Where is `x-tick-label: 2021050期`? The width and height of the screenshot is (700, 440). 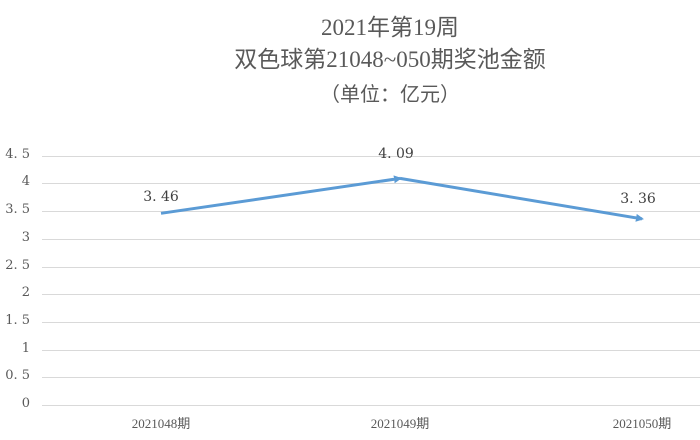 x-tick-label: 2021050期 is located at coordinates (642, 423).